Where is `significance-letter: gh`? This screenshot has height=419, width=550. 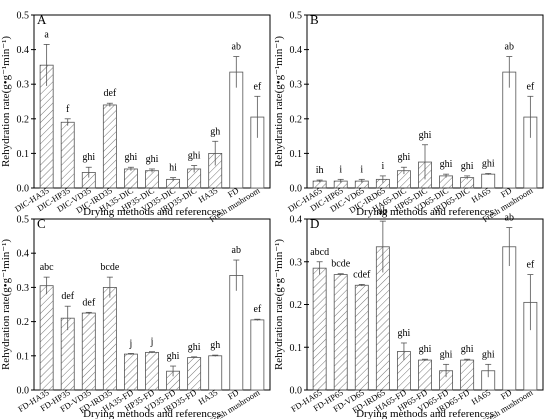
significance-letter: gh is located at coordinates (215, 131).